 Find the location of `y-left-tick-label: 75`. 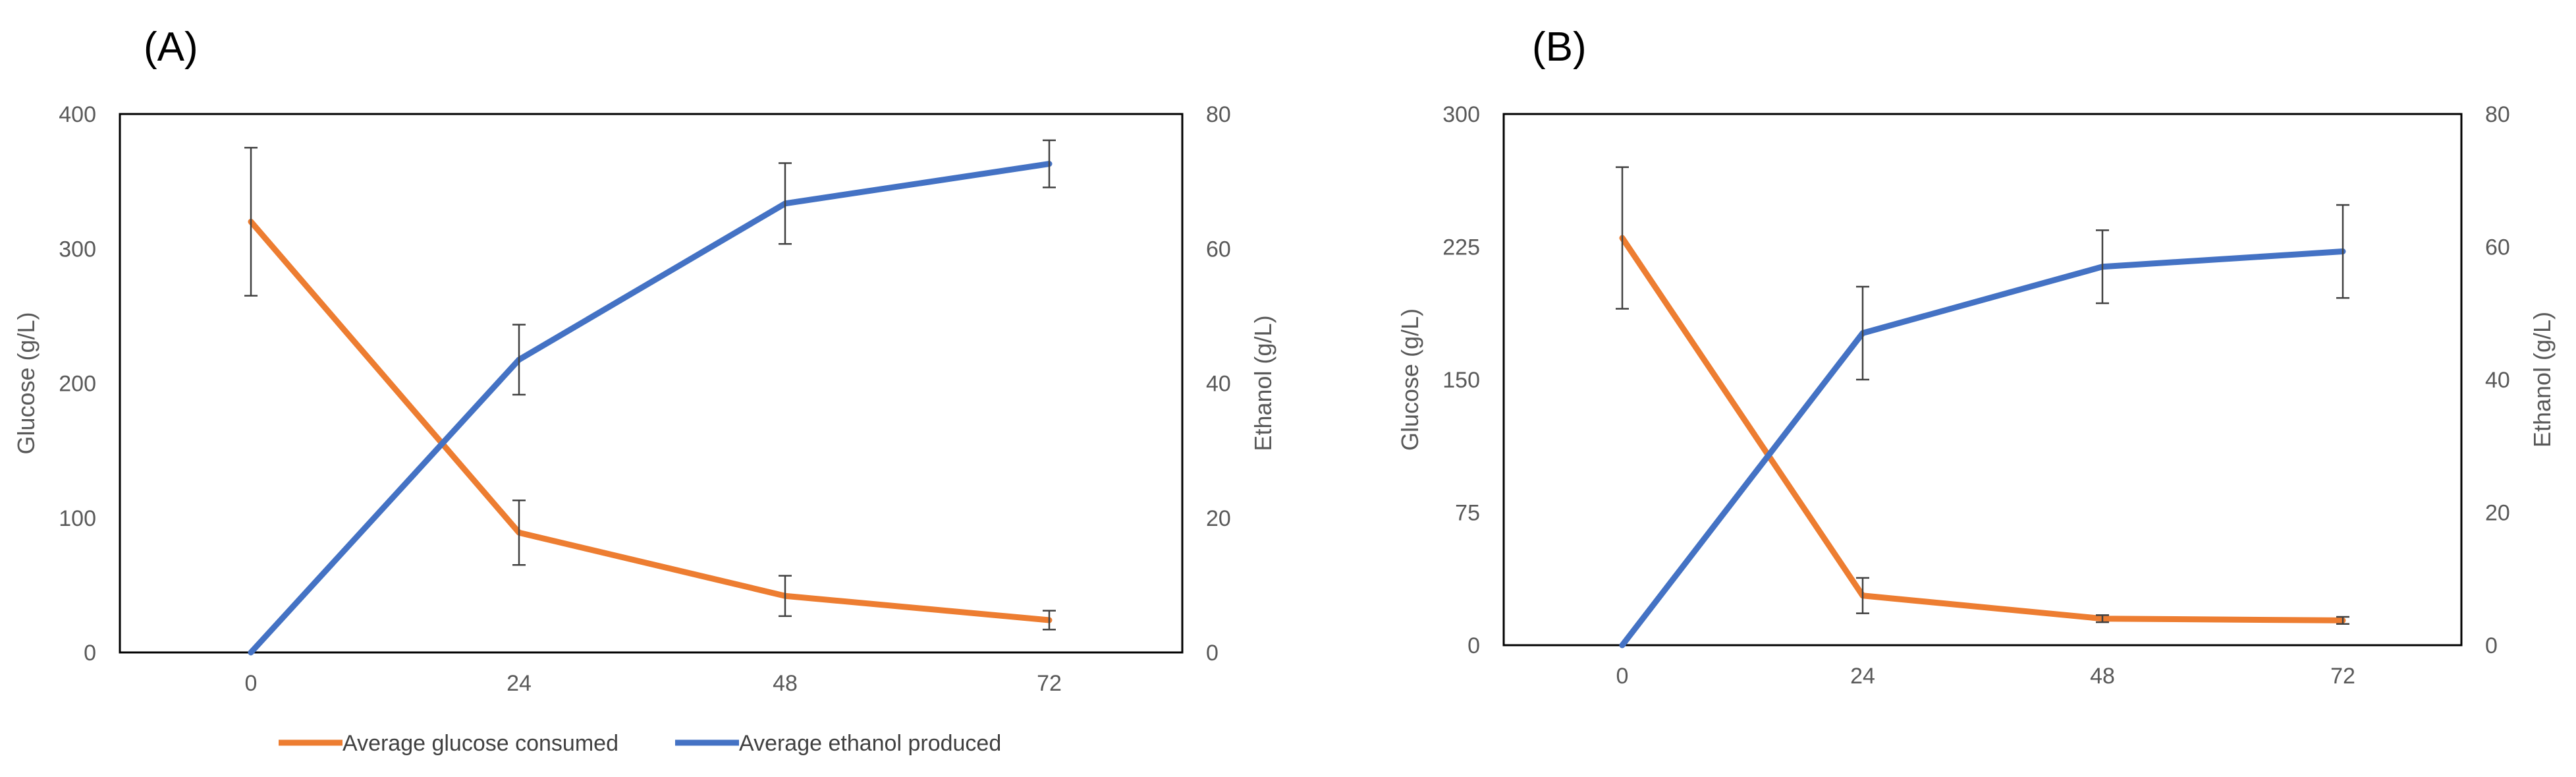

y-left-tick-label: 75 is located at coordinates (1467, 513).